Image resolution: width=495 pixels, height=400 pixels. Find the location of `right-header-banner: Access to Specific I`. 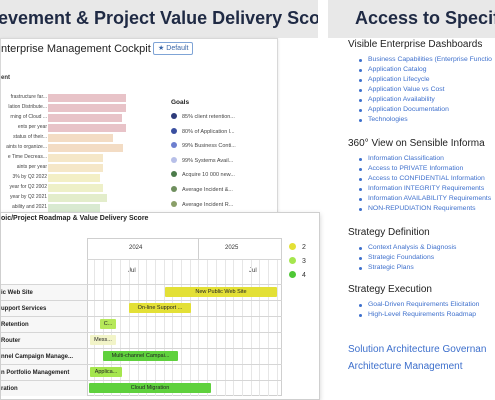

right-header-banner: Access to Specific I is located at coordinates (411, 19).